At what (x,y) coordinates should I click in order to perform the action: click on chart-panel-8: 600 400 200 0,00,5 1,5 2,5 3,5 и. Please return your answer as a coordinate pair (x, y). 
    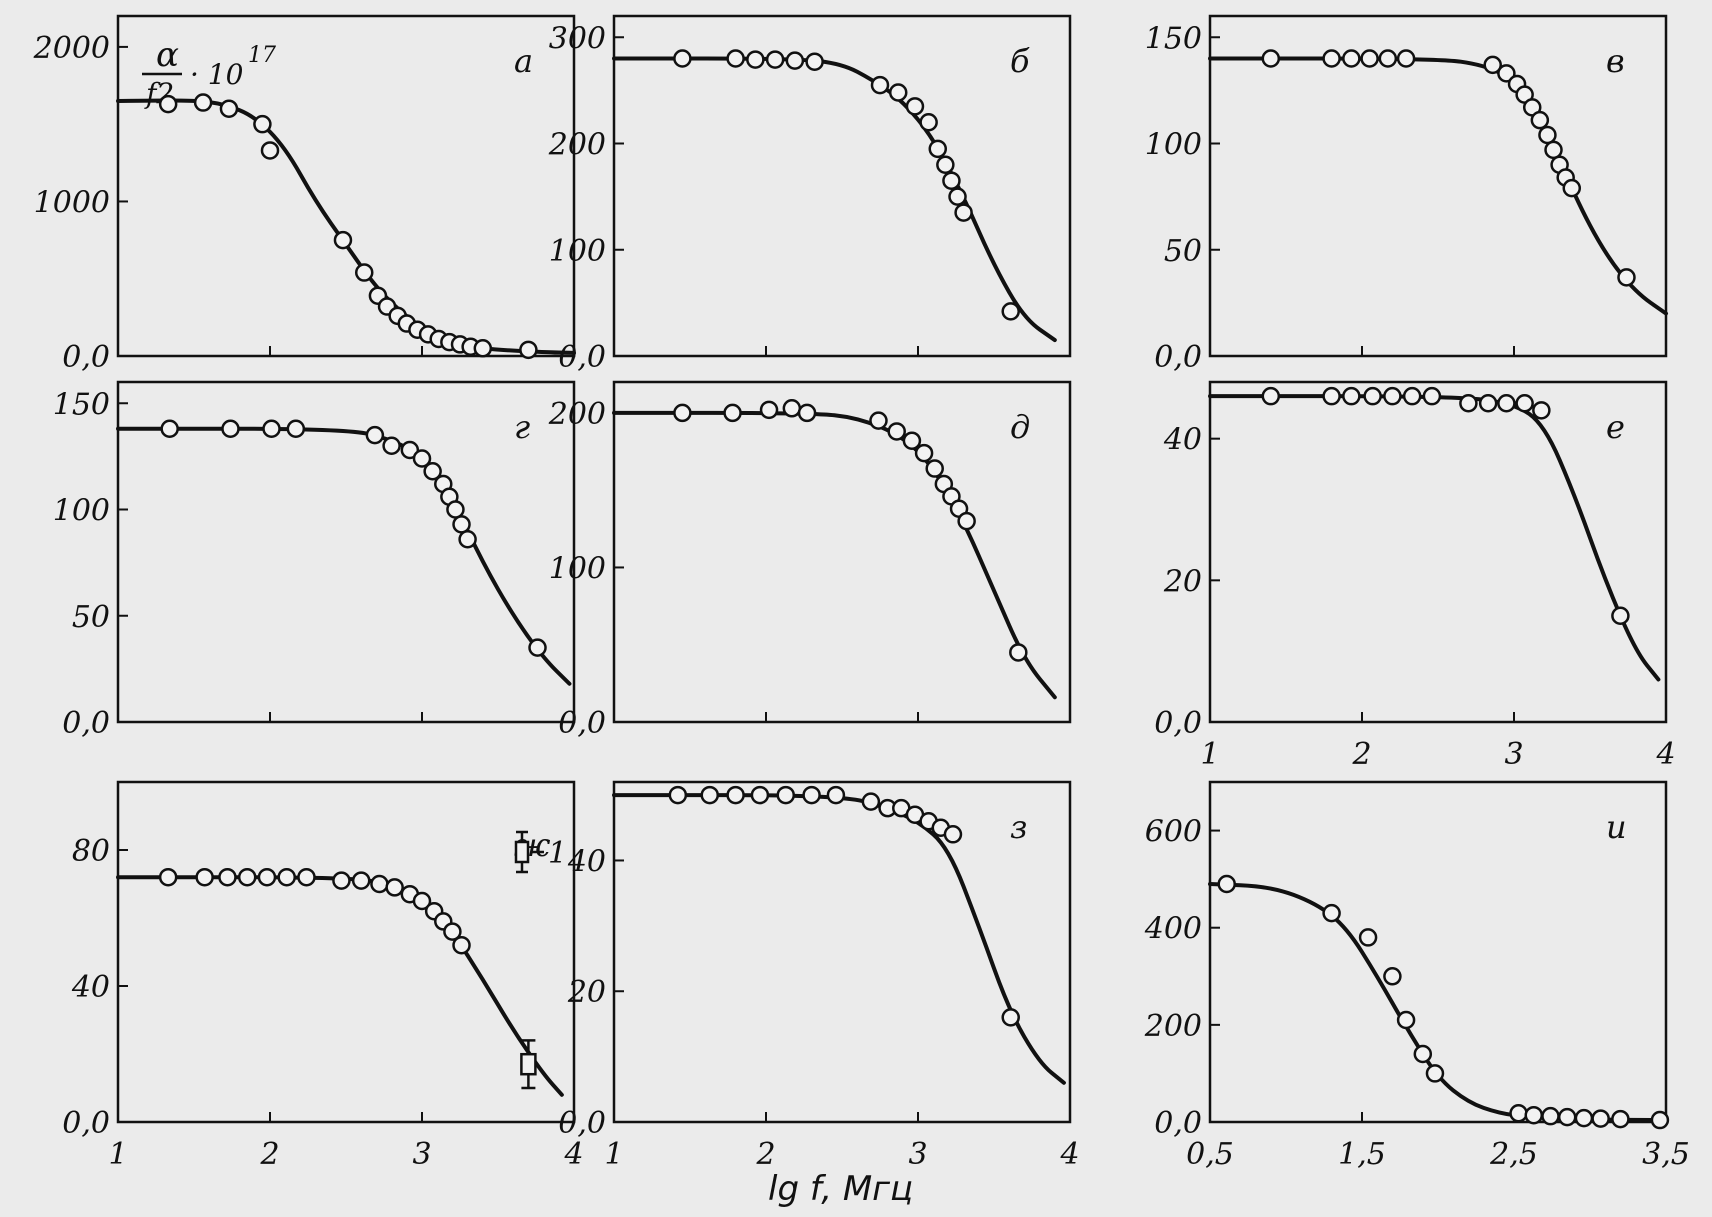
    Looking at the image, I should click on (1417, 976).